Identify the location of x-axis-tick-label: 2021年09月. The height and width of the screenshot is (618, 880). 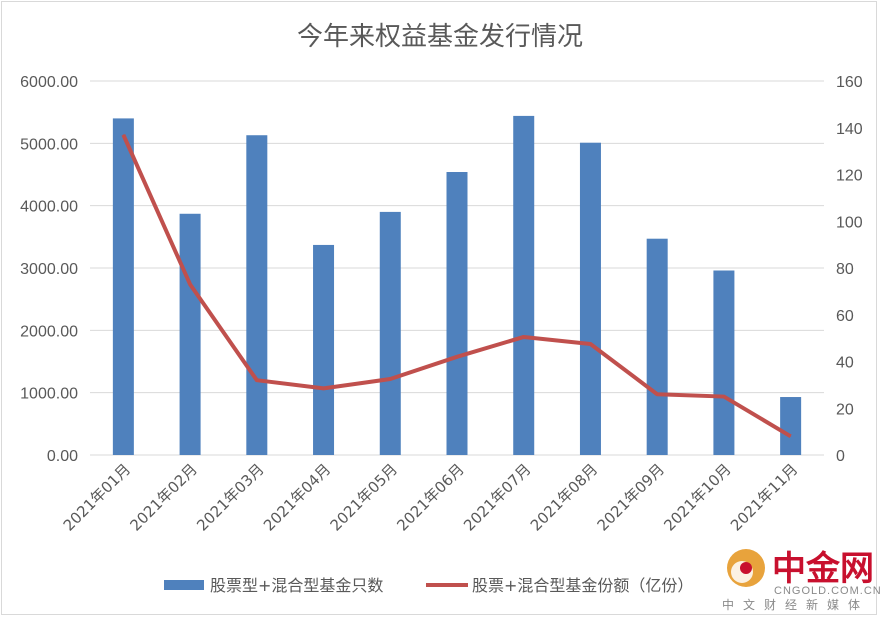
(631, 497).